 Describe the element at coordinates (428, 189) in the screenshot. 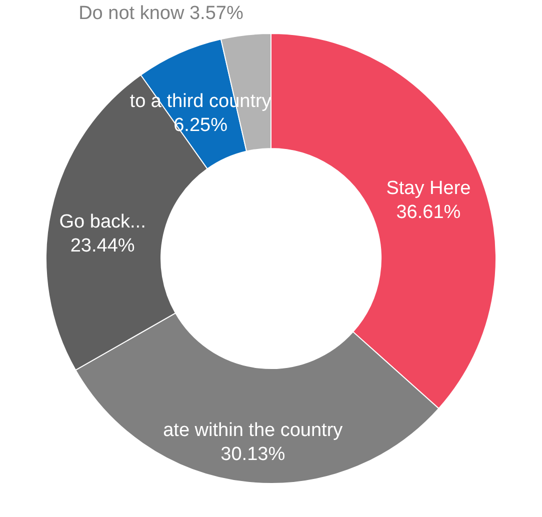

I see `slice-label: Stay Here` at that location.